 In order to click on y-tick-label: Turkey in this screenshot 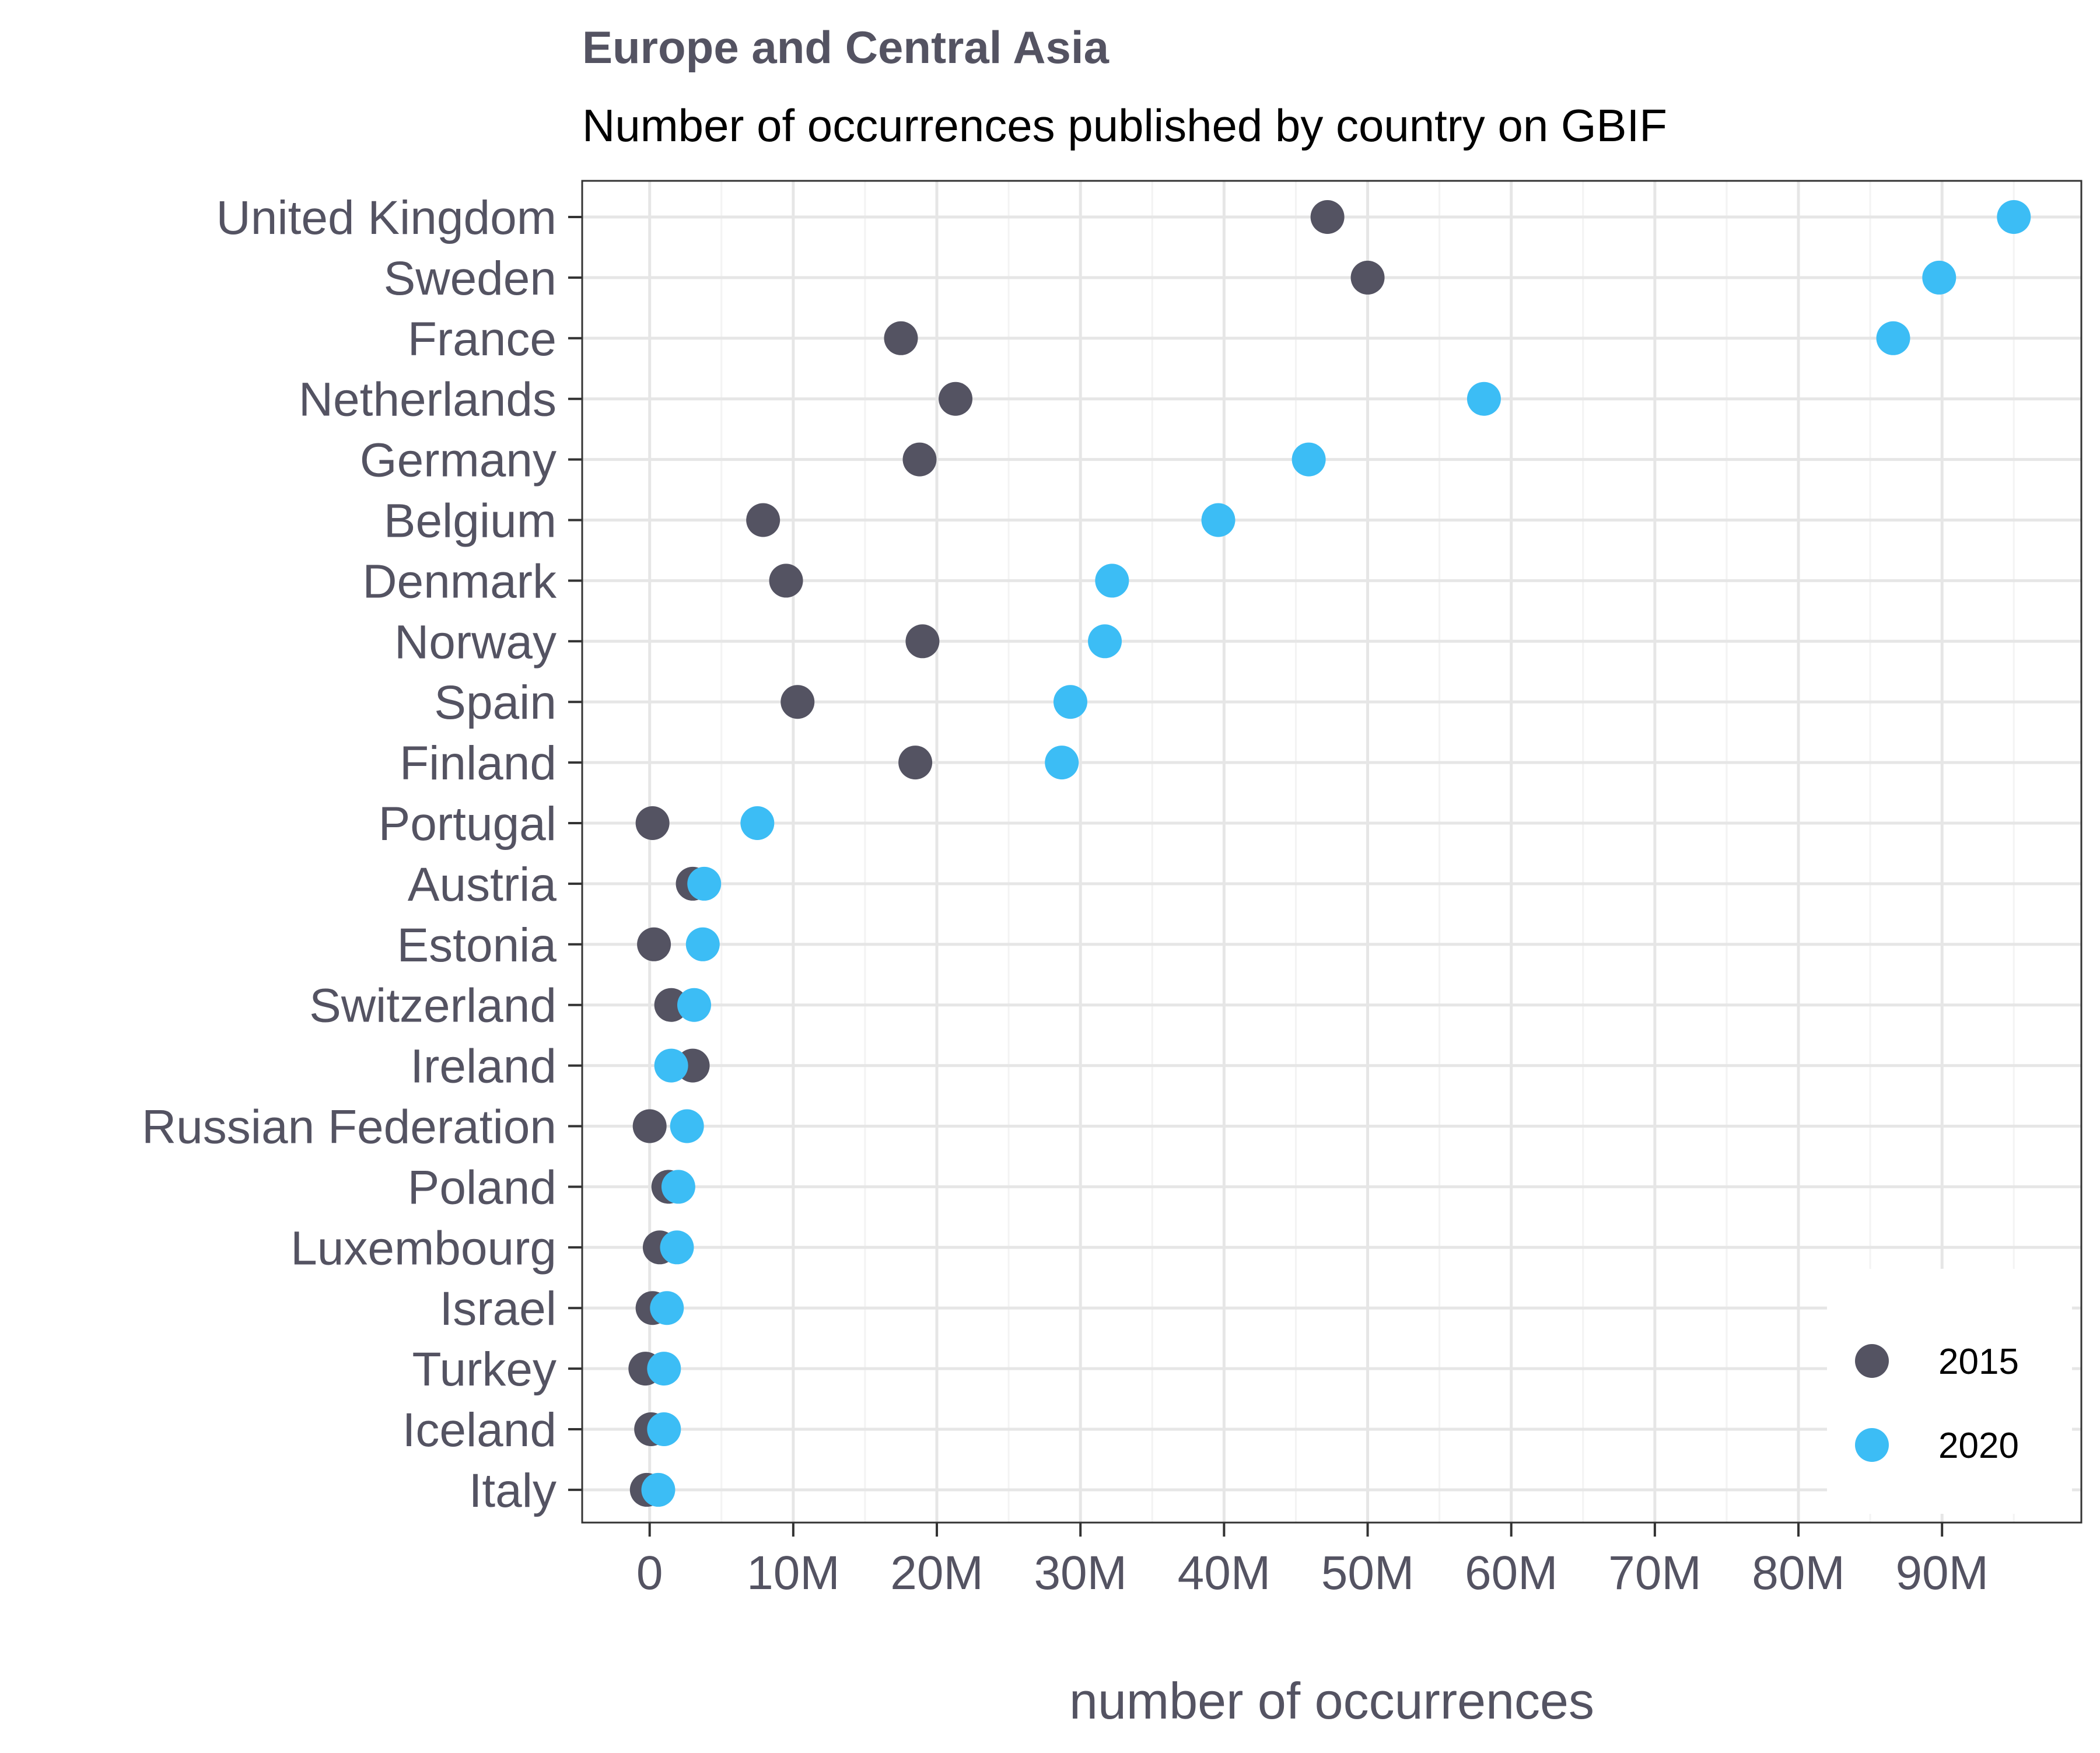, I will do `click(484, 1369)`.